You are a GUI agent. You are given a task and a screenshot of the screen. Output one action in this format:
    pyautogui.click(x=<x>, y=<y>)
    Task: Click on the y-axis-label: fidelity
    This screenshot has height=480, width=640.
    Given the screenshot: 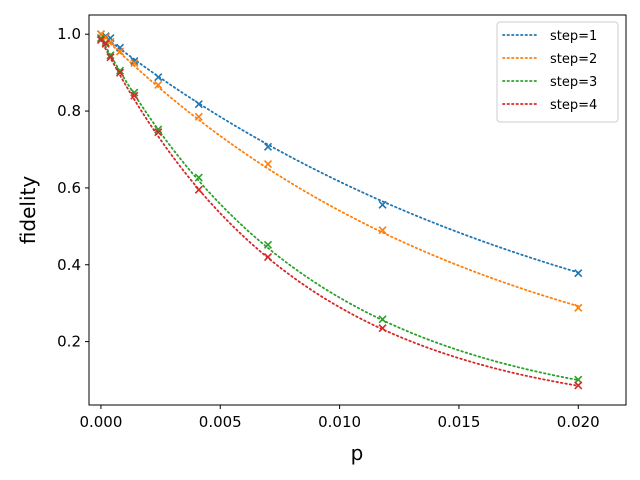 What is the action you would take?
    pyautogui.click(x=28, y=210)
    